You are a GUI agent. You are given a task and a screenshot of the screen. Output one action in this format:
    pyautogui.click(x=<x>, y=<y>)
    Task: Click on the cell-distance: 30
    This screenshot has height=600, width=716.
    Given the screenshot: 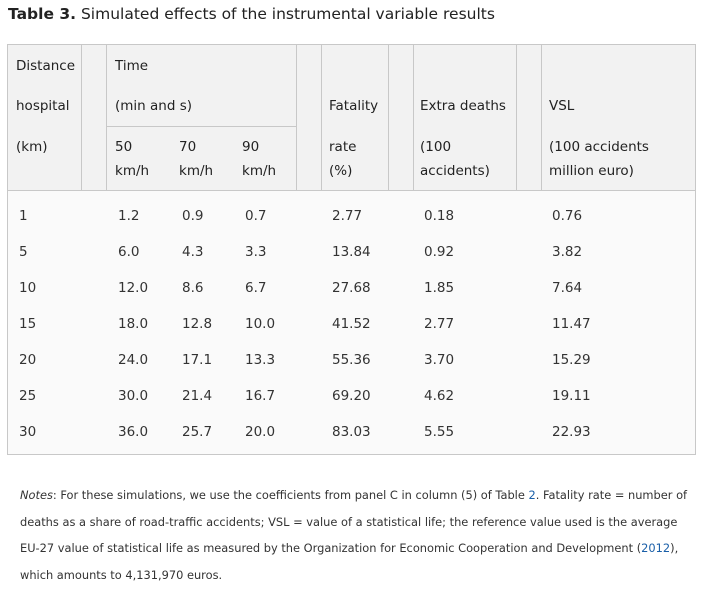 What is the action you would take?
    pyautogui.click(x=28, y=432)
    